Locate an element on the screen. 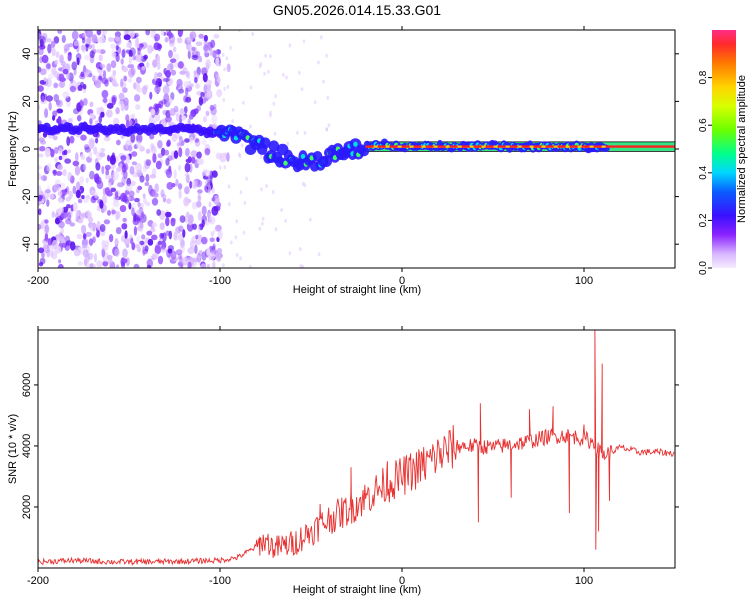  y-tick-label: -40 is located at coordinates (27, 244).